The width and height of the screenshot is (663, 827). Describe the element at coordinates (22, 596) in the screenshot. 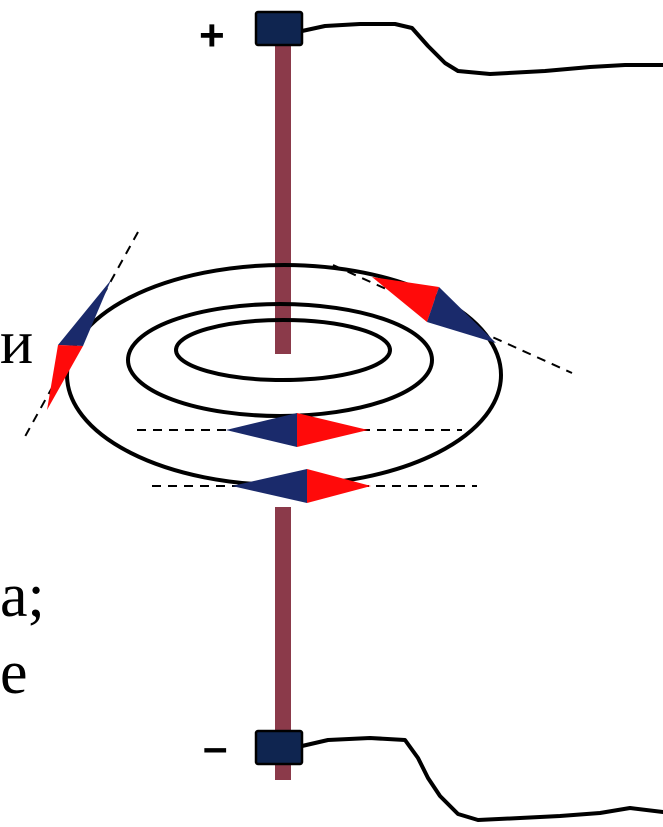

I see `text-fragment-2: а;` at that location.